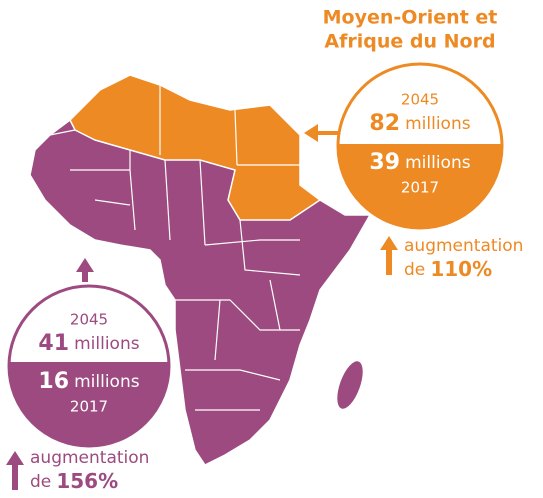  I want to click on region-title: Moyen-Orient et, so click(410, 18).